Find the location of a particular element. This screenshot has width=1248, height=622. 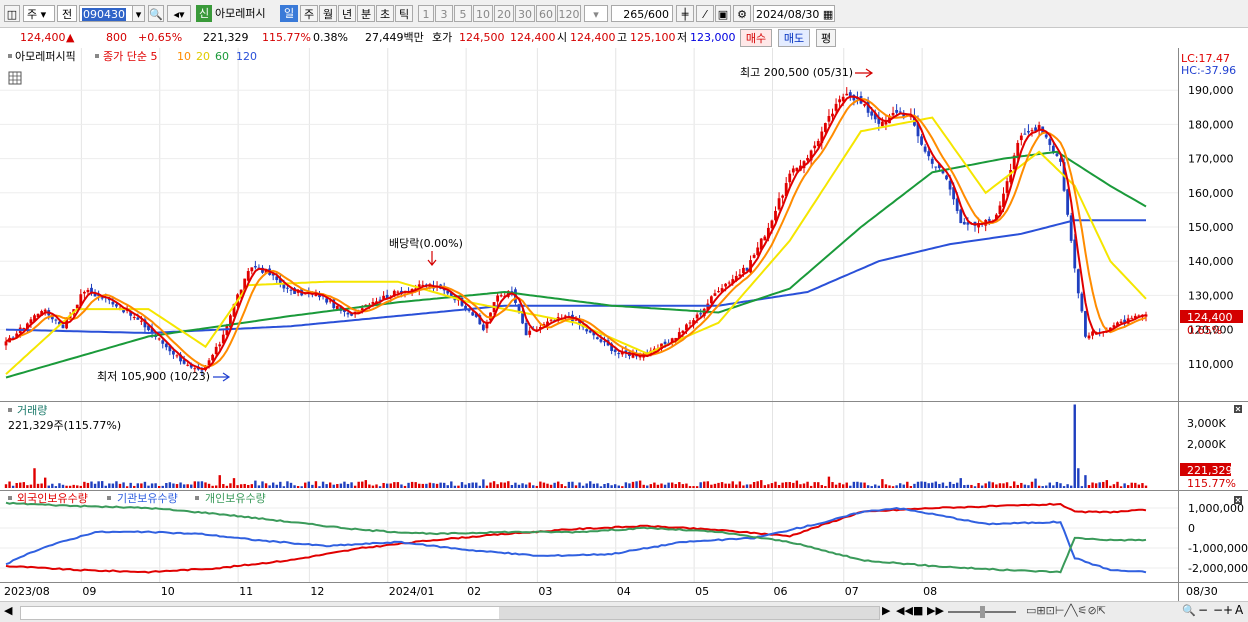

sell-button: 매도 is located at coordinates (794, 38).